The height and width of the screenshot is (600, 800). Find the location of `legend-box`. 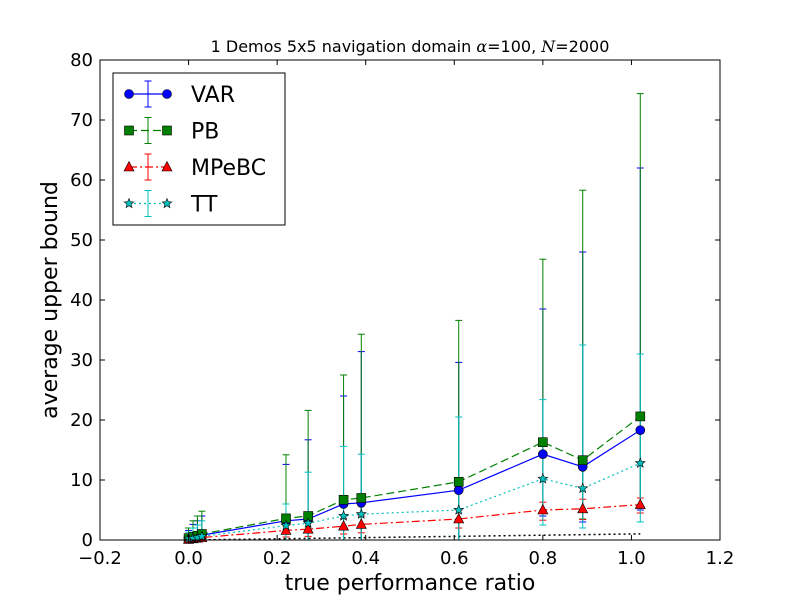

legend-box is located at coordinates (199, 149).